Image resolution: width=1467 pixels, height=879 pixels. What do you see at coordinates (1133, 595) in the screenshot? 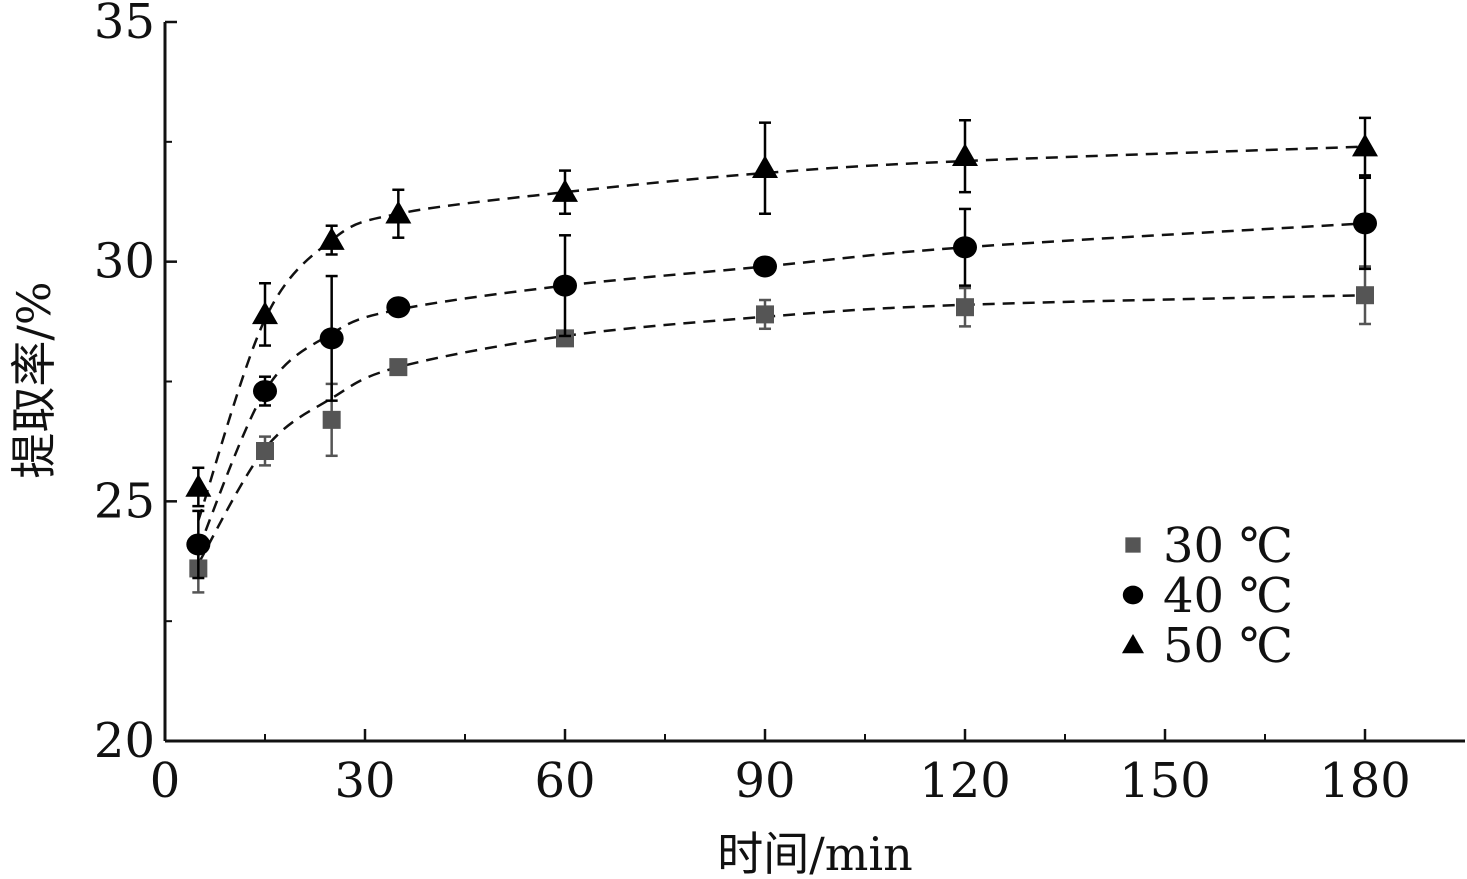
I see `legend-marker-circle` at bounding box center [1133, 595].